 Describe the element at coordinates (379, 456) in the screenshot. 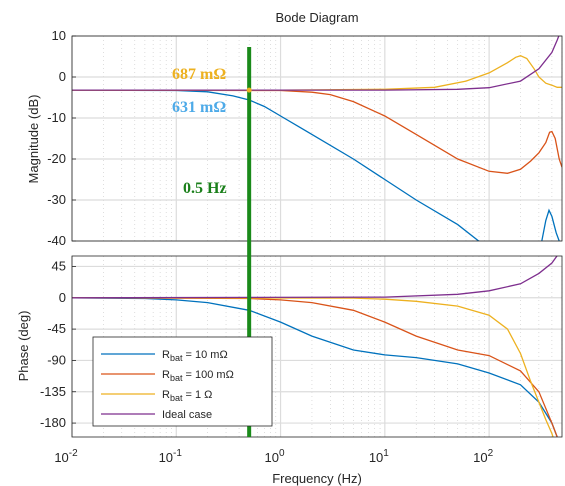

I see `x-tick-label: 10¹` at that location.